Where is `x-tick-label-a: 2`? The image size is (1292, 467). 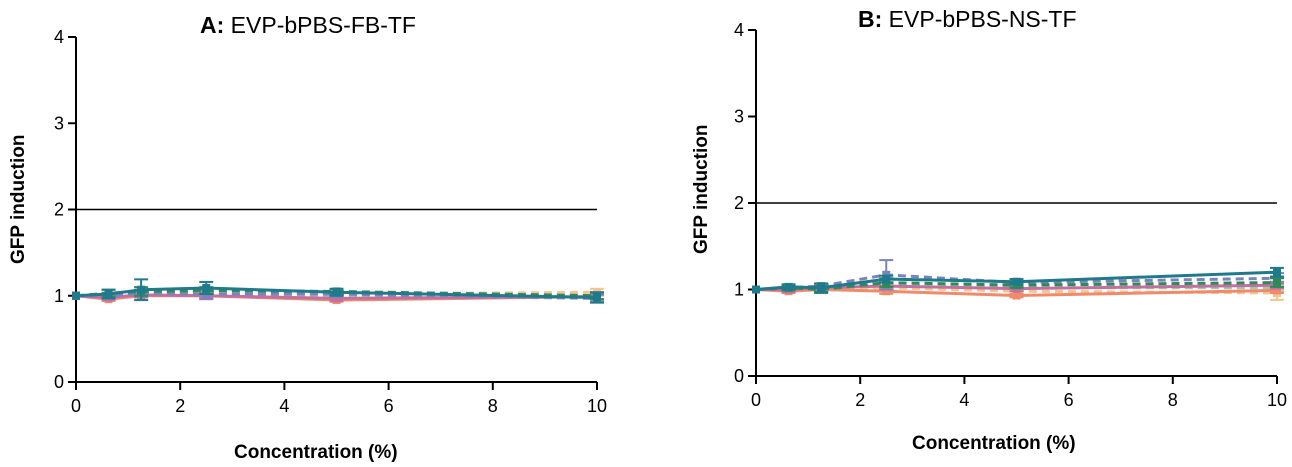
x-tick-label-a: 2 is located at coordinates (180, 406).